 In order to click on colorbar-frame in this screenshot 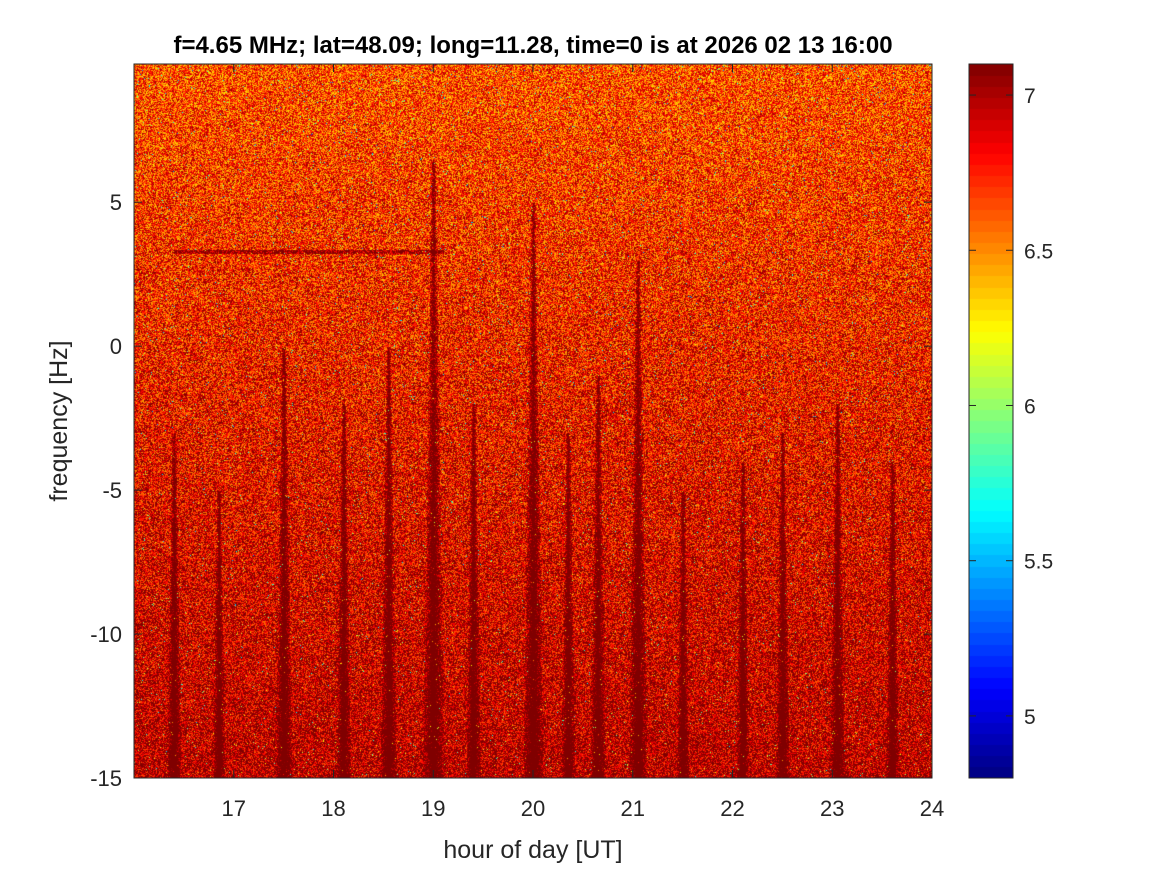, I will do `click(991, 421)`.